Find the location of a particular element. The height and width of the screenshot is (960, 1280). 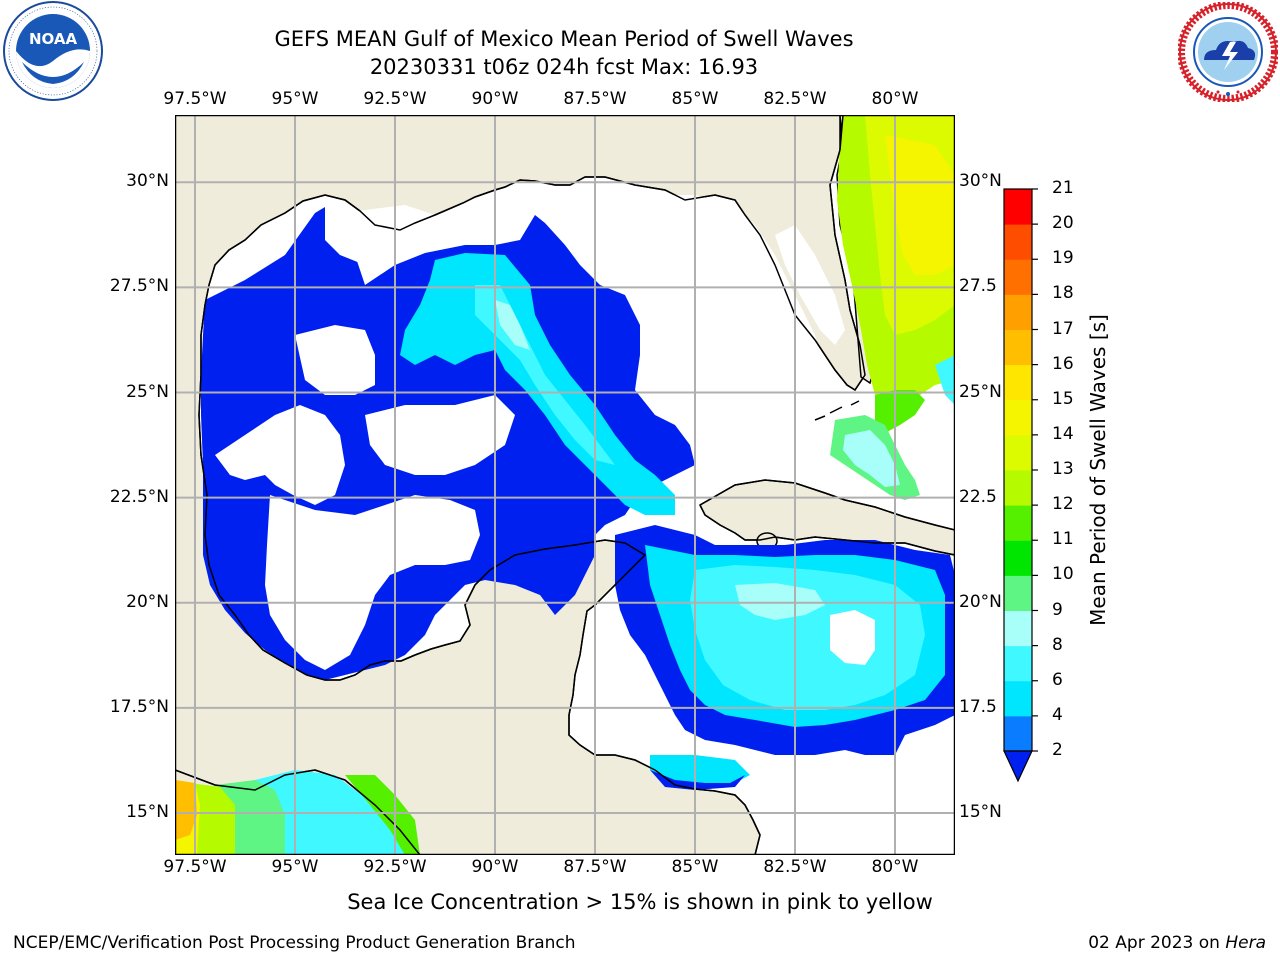

lon-label-top: 90°W is located at coordinates (495, 99).